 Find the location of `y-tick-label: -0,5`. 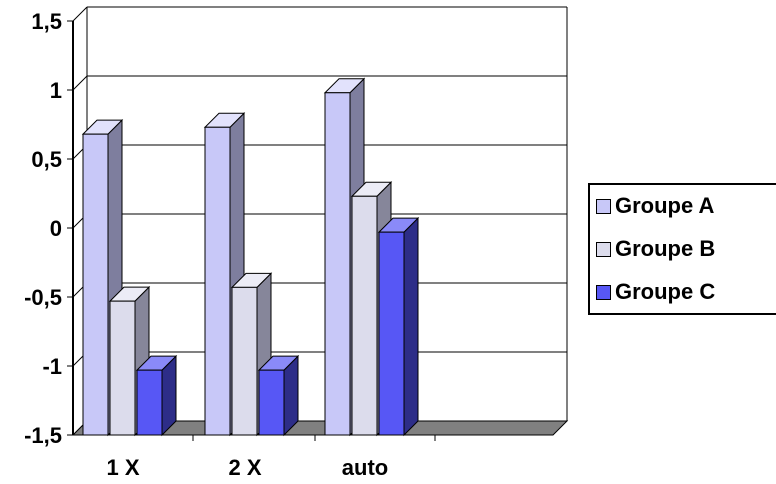

y-tick-label: -0,5 is located at coordinates (43, 297).